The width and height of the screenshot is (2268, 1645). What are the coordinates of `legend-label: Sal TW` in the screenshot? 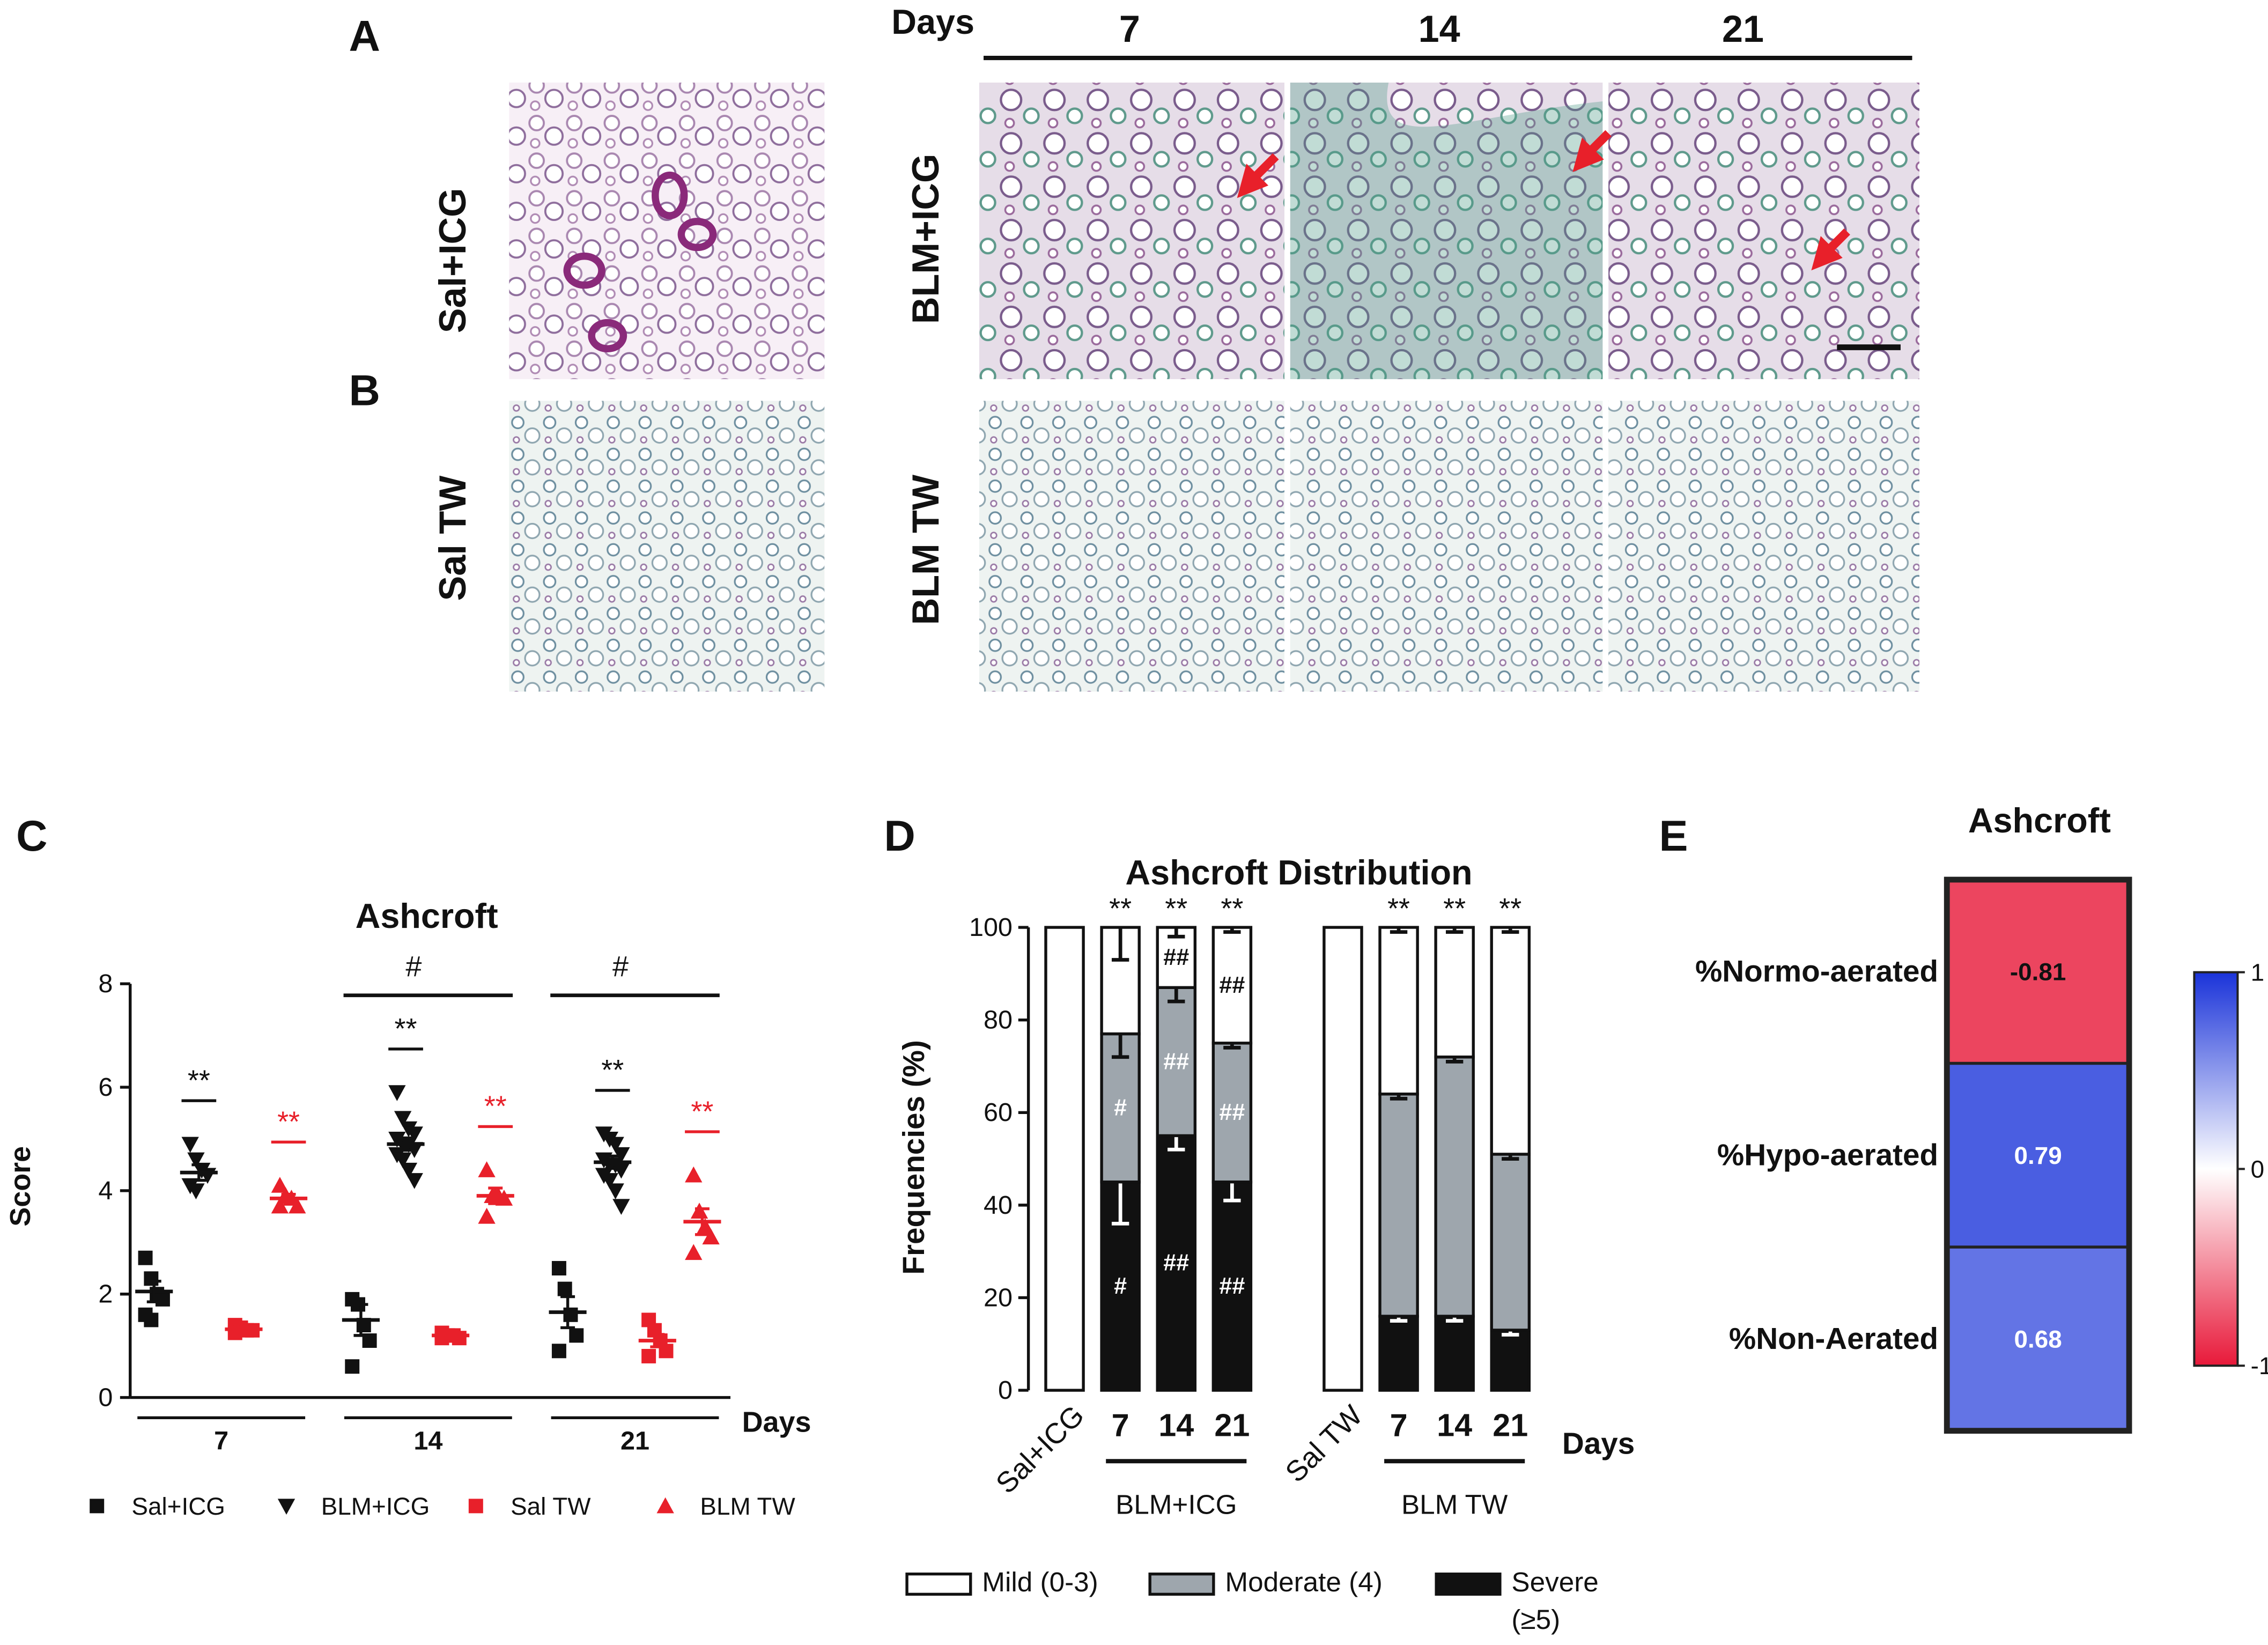 It's located at (551, 1506).